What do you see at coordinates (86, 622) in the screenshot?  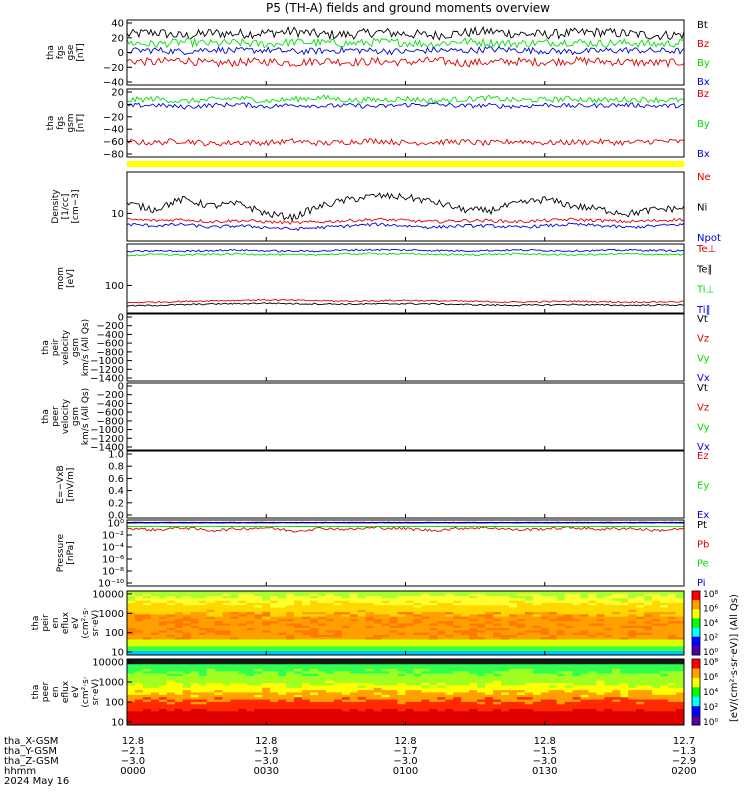 I see `y-axis-label: (cm²·s·` at bounding box center [86, 622].